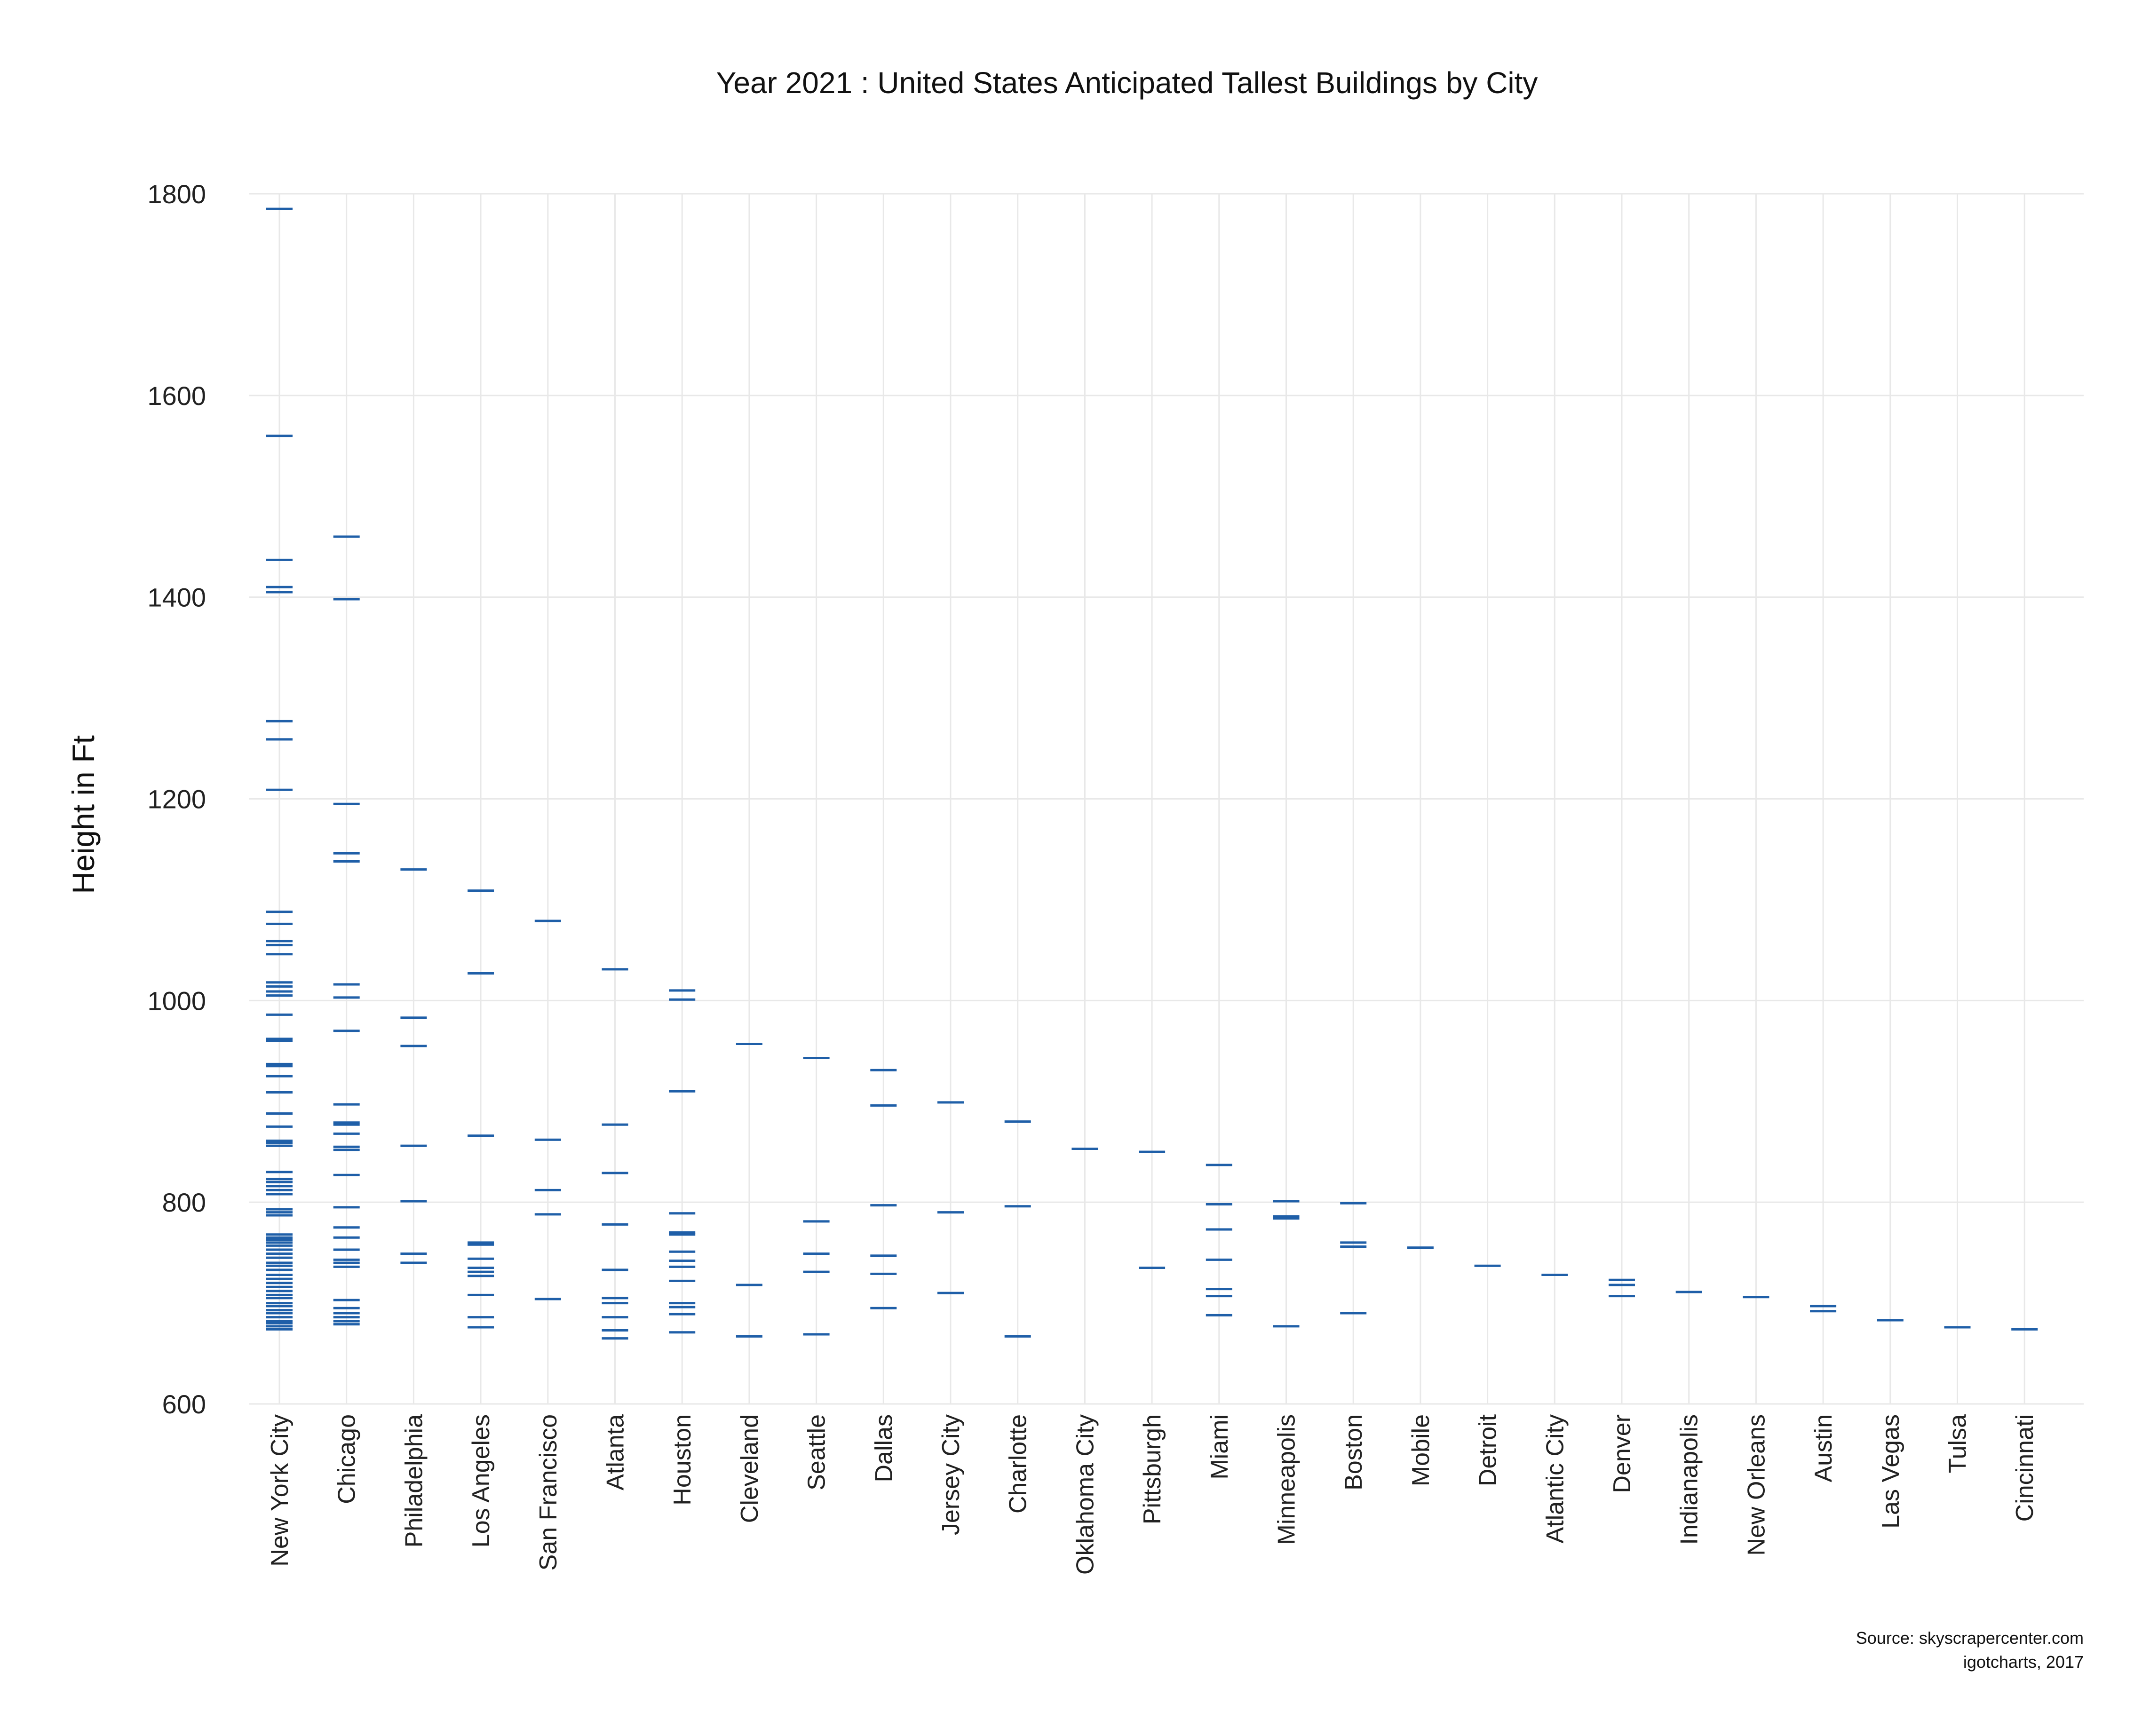 This screenshot has height=1736, width=2142. I want to click on y-tick-label: 1200, so click(176, 799).